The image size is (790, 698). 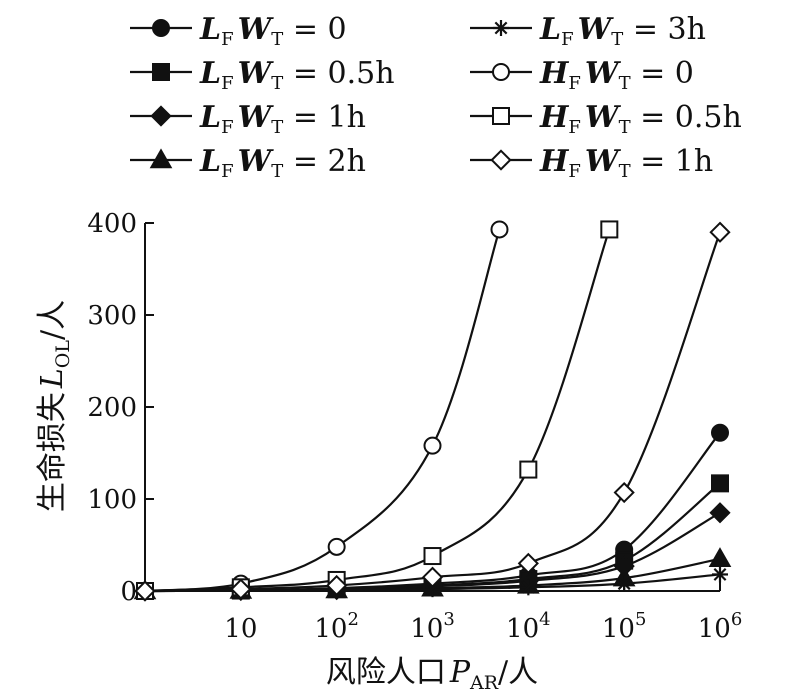 I want to click on legend-item-l-f-w-t-0: LF WT = 0, so click(x=238, y=31).